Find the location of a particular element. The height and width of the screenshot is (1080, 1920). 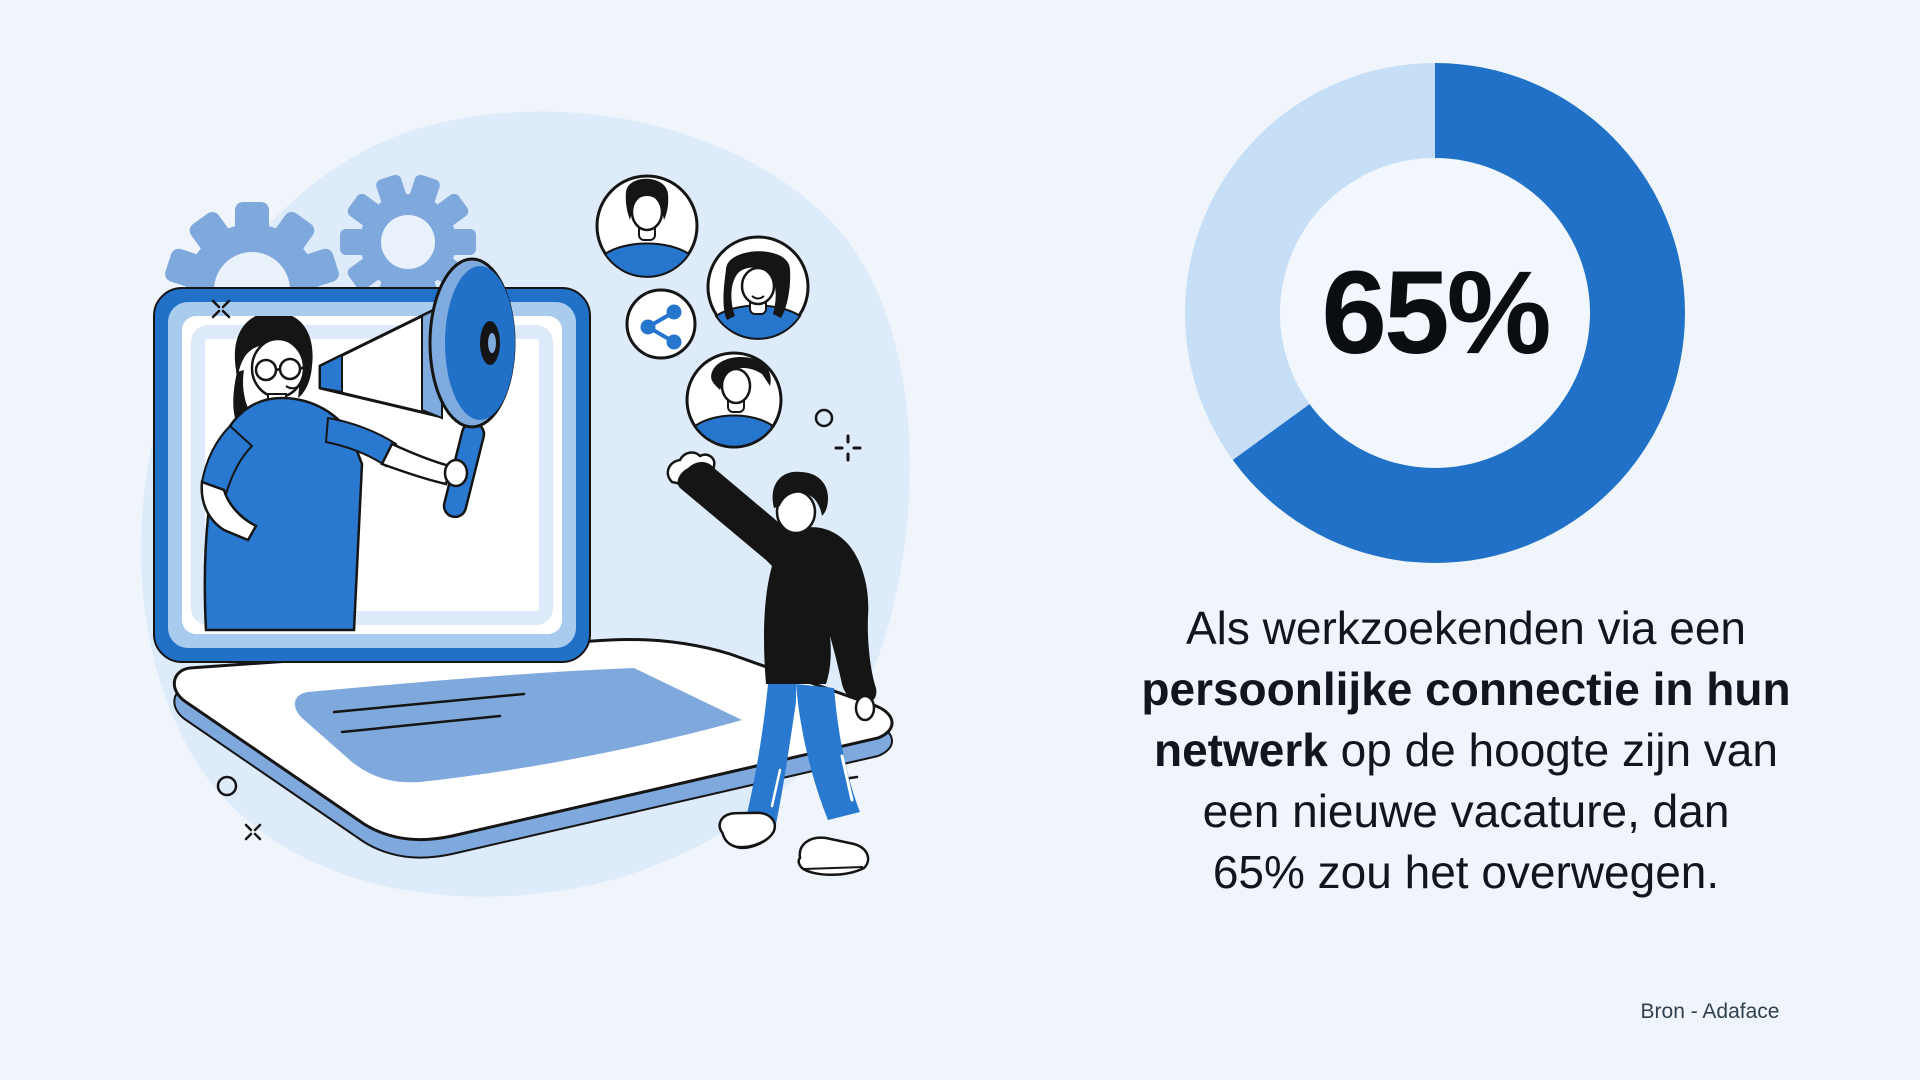

laptop-base is located at coordinates (533, 748).